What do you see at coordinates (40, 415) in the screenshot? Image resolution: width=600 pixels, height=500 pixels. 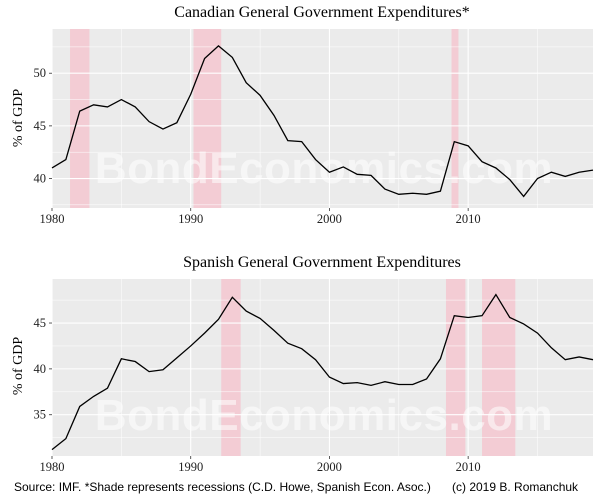 I see `y-tick-label: 35` at bounding box center [40, 415].